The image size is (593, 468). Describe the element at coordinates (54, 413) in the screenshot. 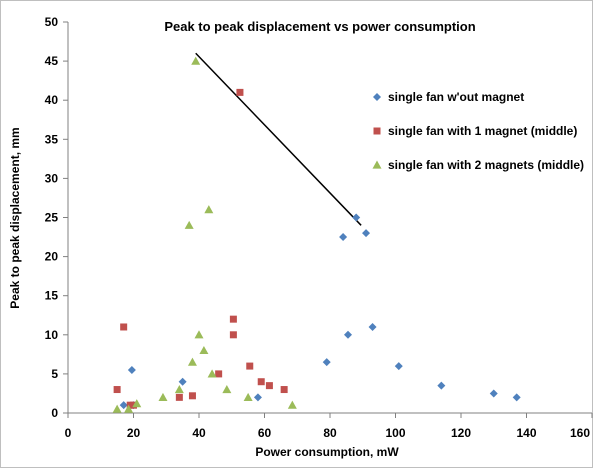

I see `y-tick-label: 0` at that location.